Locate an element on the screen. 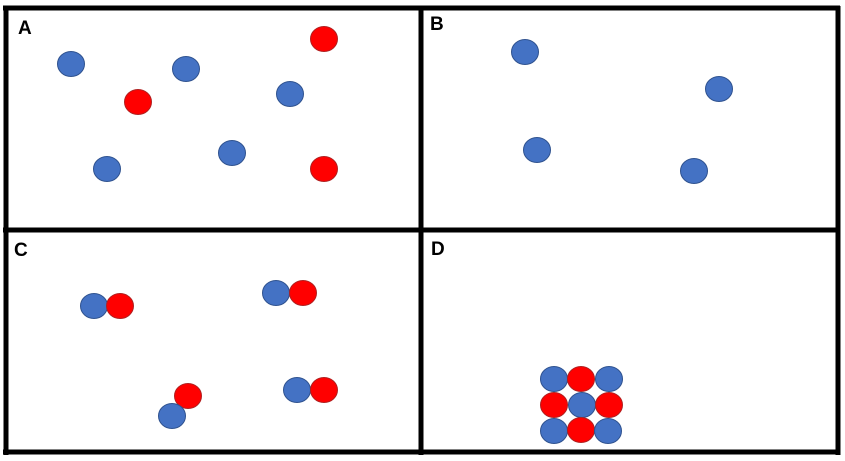 This screenshot has height=461, width=845. panel-b is located at coordinates (622, 111).